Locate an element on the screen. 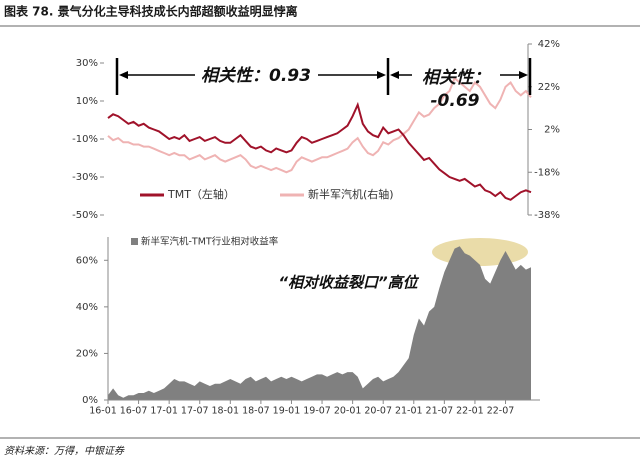  x-tick-label: 16-01 is located at coordinates (103, 411).